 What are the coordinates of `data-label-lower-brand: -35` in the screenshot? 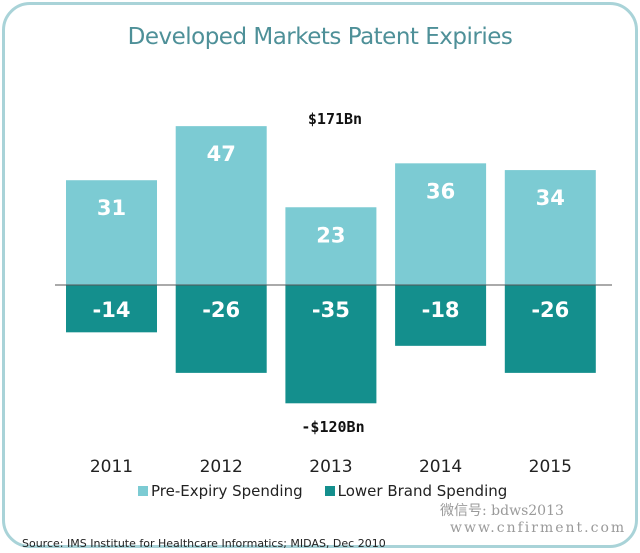 It's located at (331, 310).